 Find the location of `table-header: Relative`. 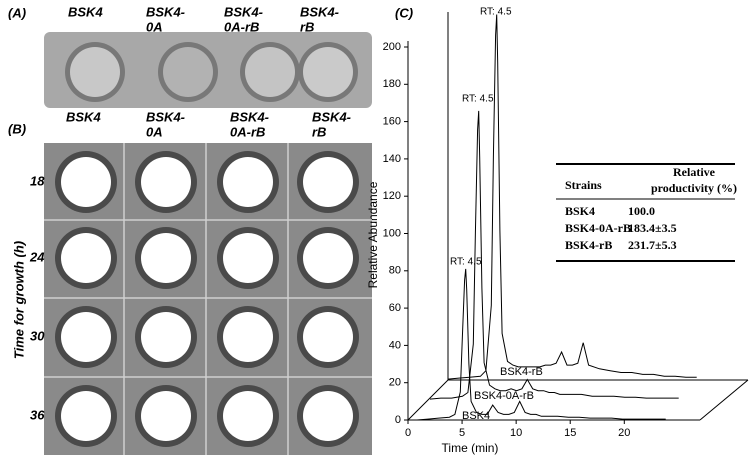

table-header: Relative is located at coordinates (694, 172).